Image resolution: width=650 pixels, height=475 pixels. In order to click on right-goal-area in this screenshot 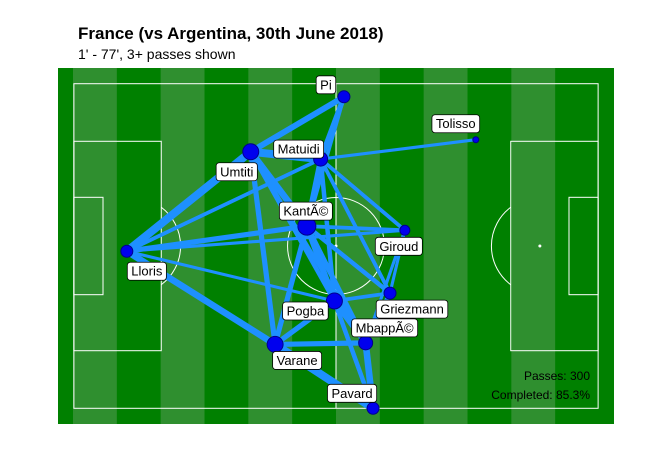, I will do `click(583, 246)`.